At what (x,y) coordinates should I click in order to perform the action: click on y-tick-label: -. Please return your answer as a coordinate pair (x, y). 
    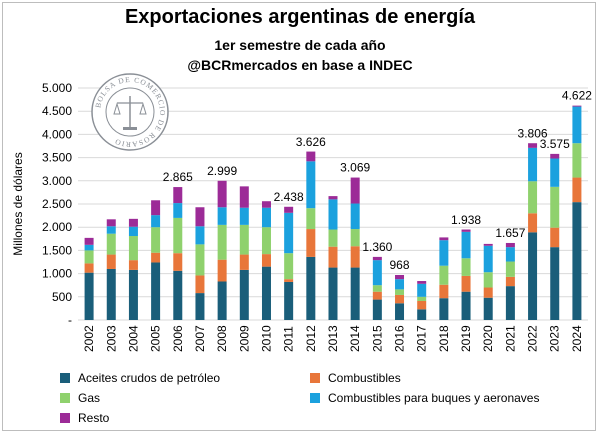
    Looking at the image, I should click on (70, 320).